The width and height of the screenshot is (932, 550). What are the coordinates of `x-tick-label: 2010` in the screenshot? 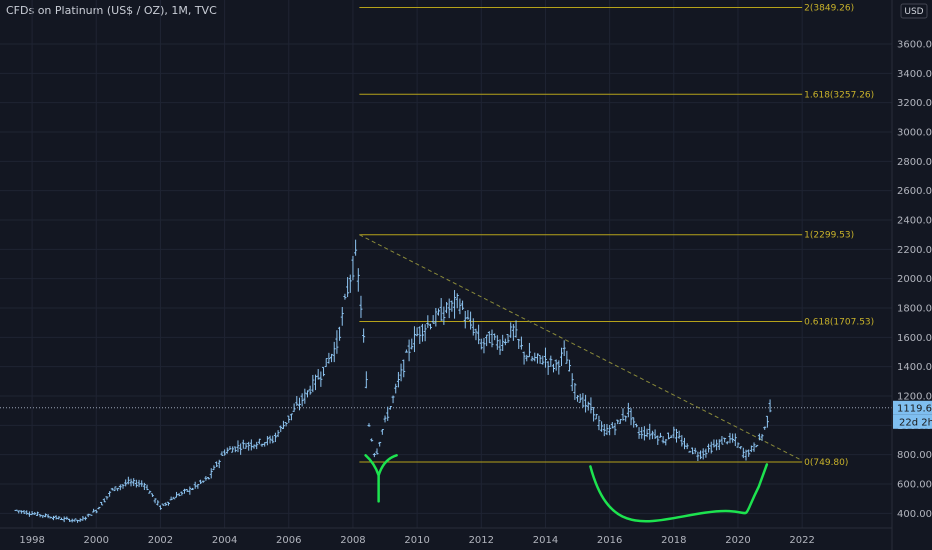 It's located at (416, 540).